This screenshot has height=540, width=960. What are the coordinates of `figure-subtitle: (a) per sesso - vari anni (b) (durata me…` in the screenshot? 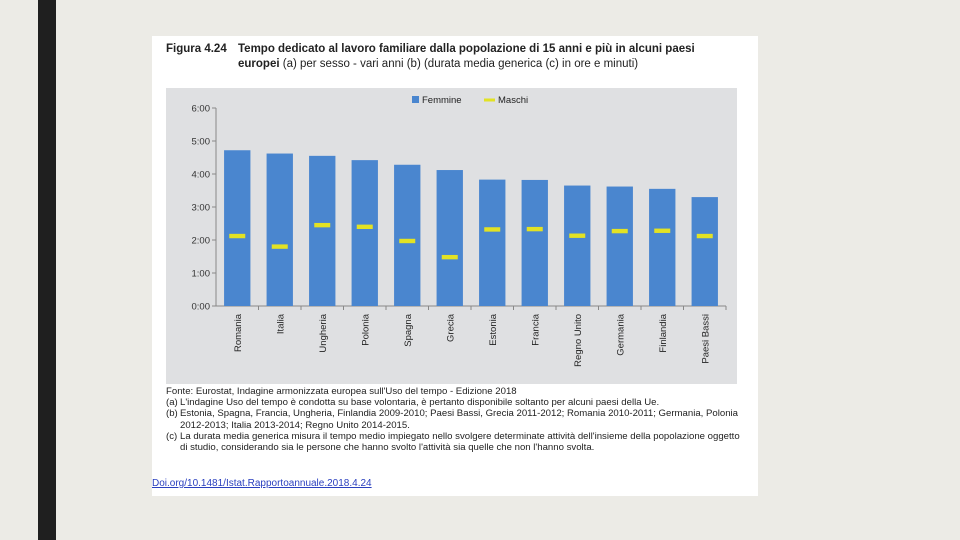 It's located at (459, 64).